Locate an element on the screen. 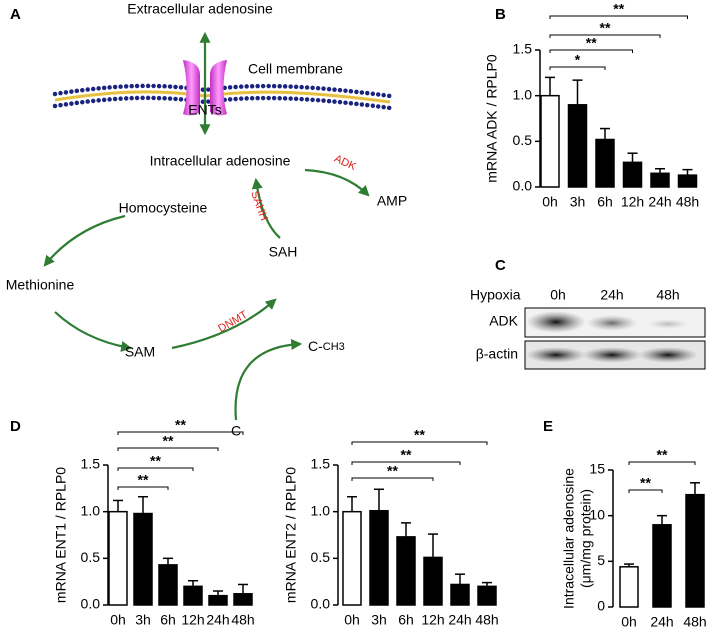 The image size is (709, 627). y-axis-label: mRNA ADK / RPLP0 is located at coordinates (492, 118).